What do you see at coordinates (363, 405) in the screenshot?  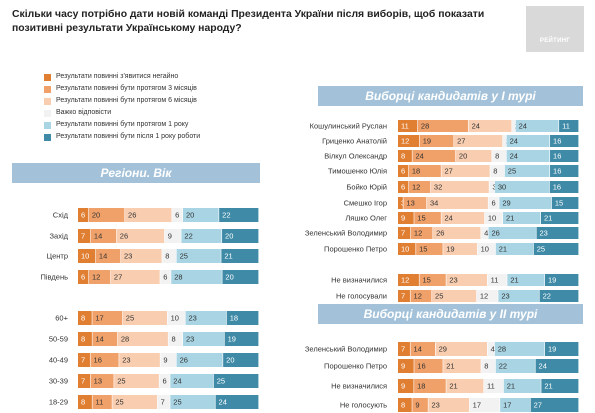 I see `category-label: Не голосують` at bounding box center [363, 405].